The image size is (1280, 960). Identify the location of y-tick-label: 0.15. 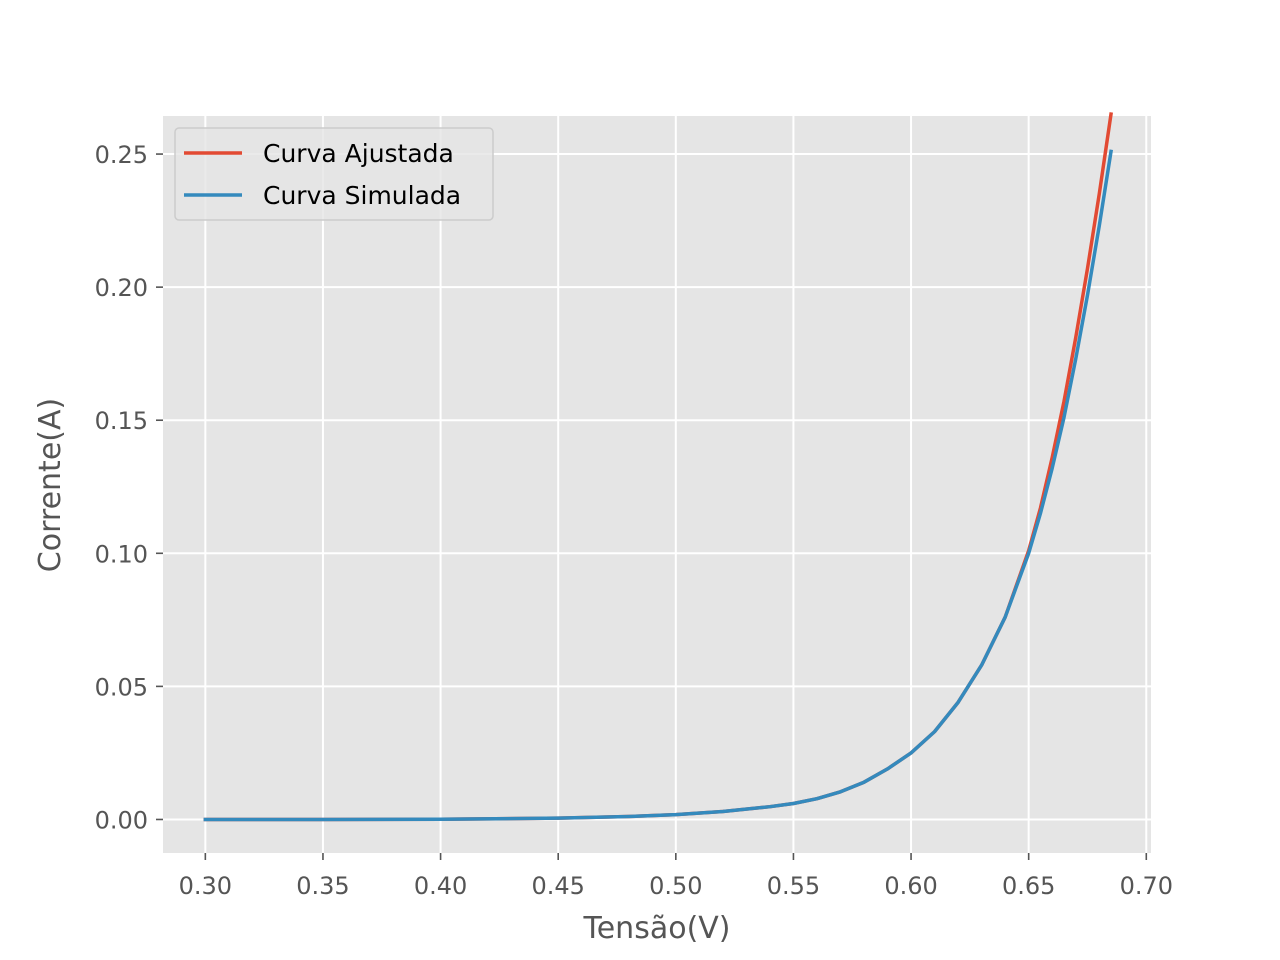
(121, 421).